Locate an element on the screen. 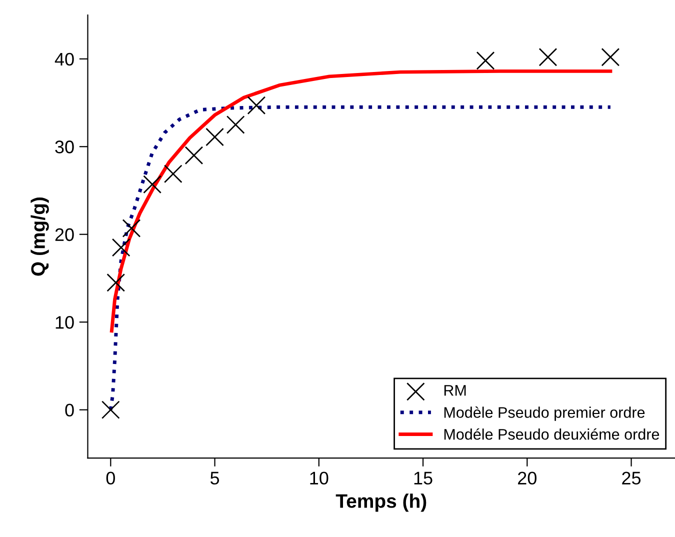  legend-label: RM is located at coordinates (455, 390).